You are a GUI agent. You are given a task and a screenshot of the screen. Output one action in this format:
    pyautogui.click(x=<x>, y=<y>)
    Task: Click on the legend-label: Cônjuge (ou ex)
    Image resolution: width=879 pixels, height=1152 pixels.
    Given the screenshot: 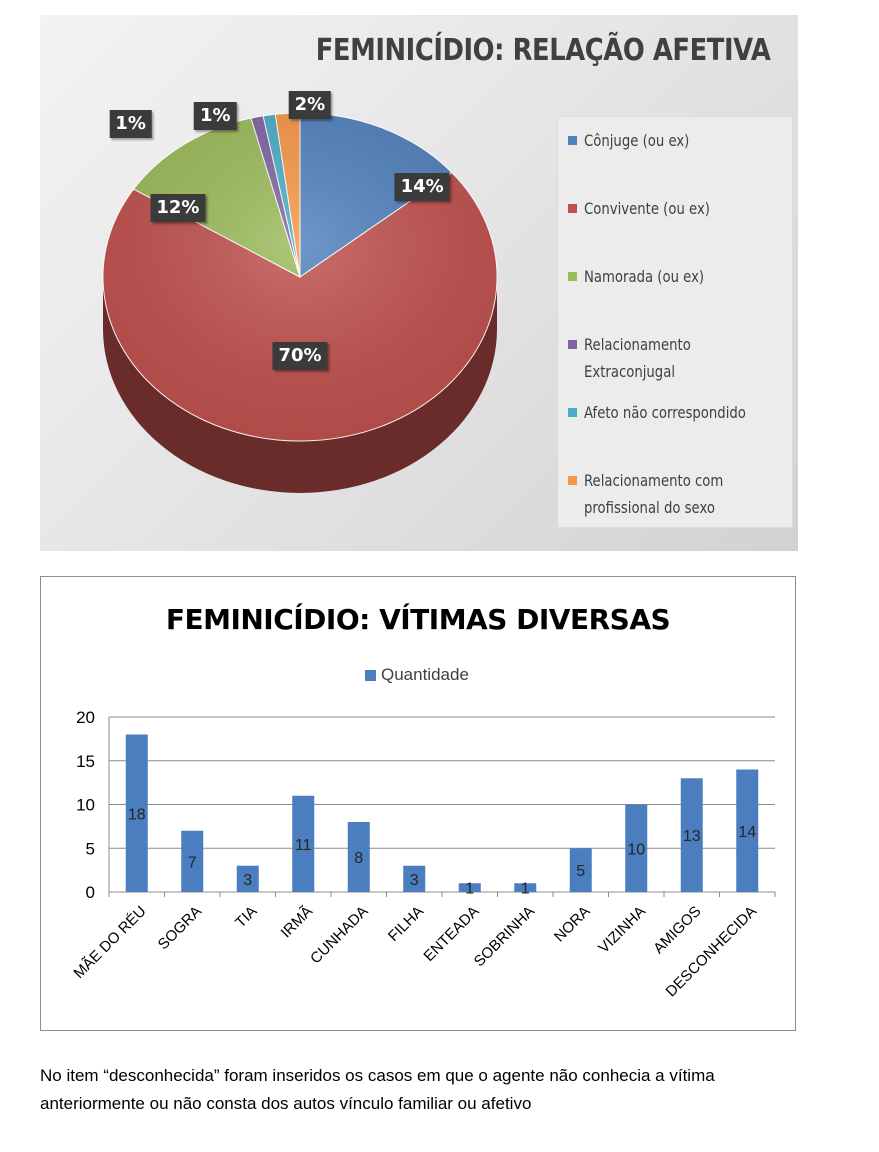 What is the action you would take?
    pyautogui.click(x=637, y=140)
    